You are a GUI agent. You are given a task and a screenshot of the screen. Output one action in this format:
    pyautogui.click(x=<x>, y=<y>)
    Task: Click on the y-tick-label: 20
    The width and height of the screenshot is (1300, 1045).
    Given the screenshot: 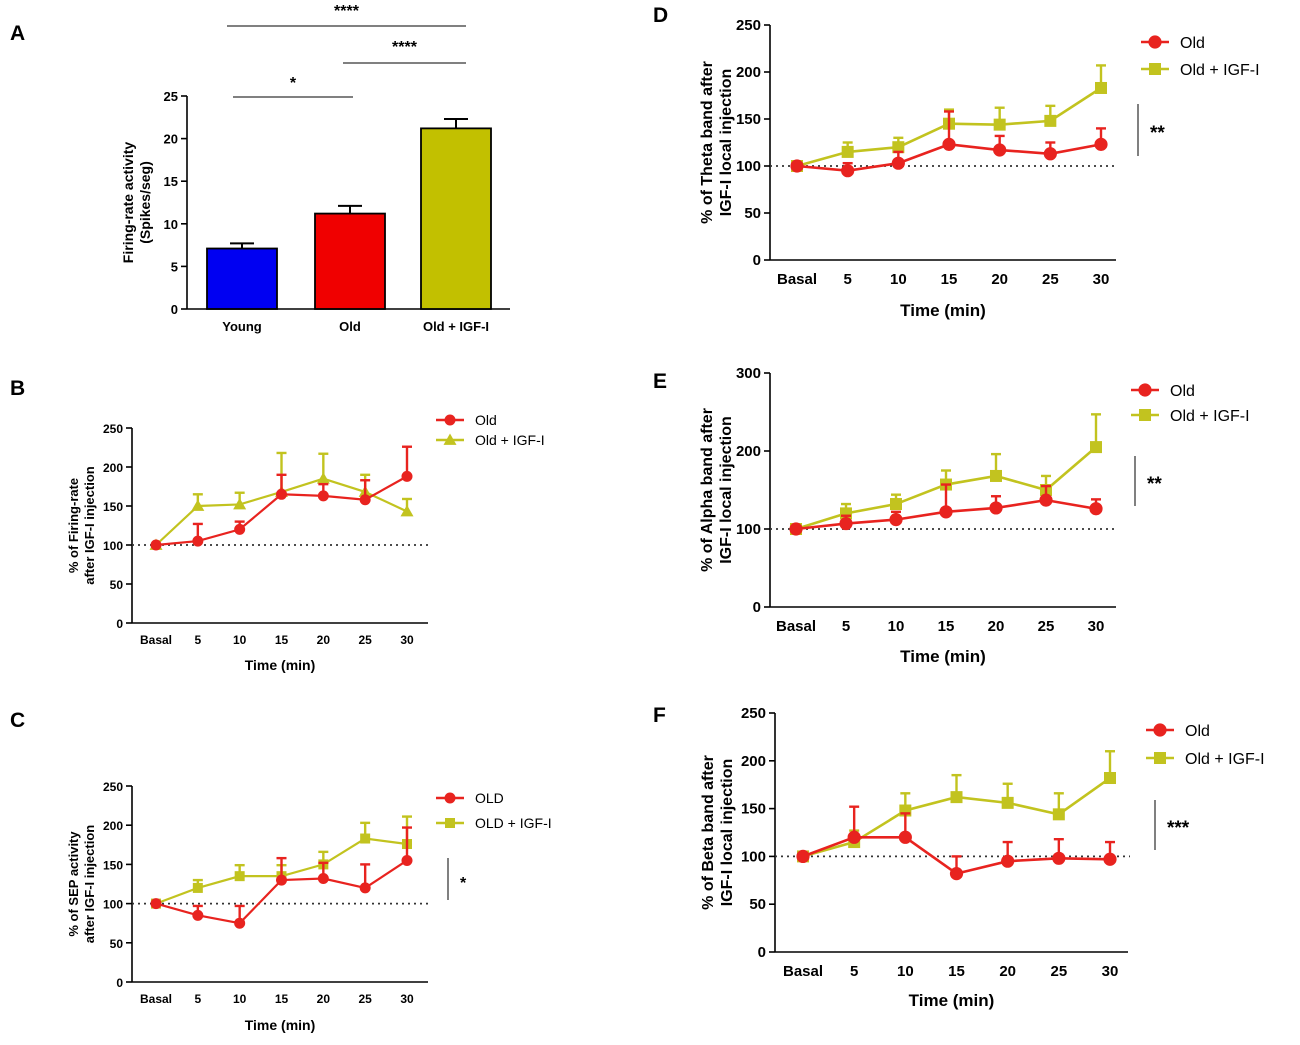 What is the action you would take?
    pyautogui.click(x=171, y=139)
    